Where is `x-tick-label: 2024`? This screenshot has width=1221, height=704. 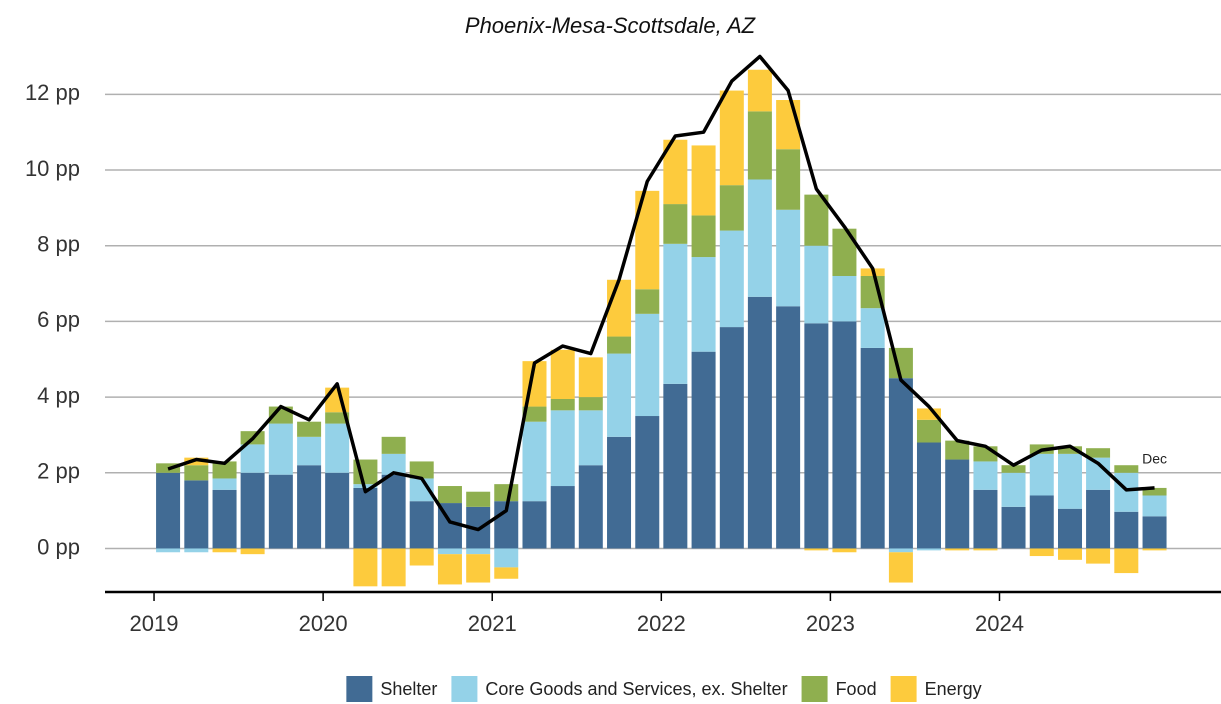 x-tick-label: 2024 is located at coordinates (999, 623).